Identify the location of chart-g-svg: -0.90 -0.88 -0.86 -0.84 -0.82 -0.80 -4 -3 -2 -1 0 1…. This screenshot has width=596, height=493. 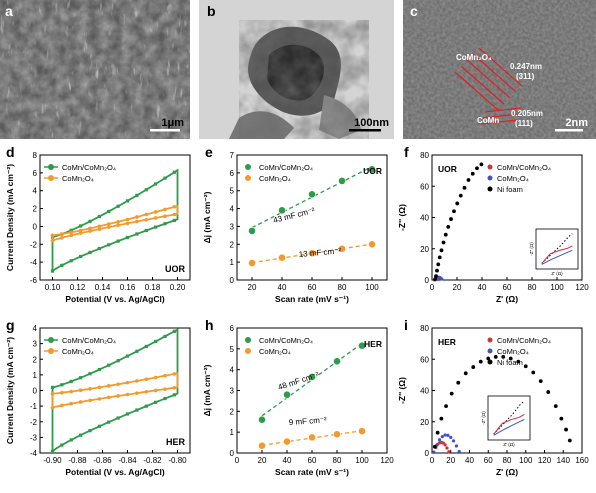
(98, 397).